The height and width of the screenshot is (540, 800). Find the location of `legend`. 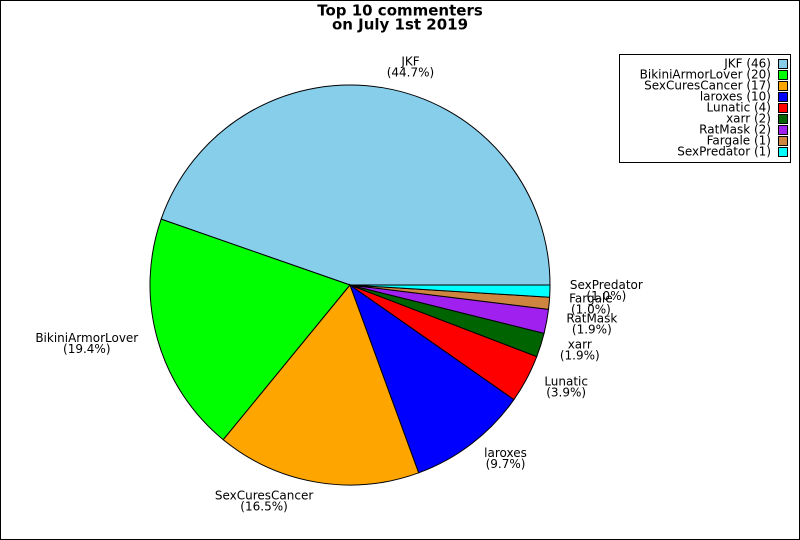

legend is located at coordinates (705, 108).